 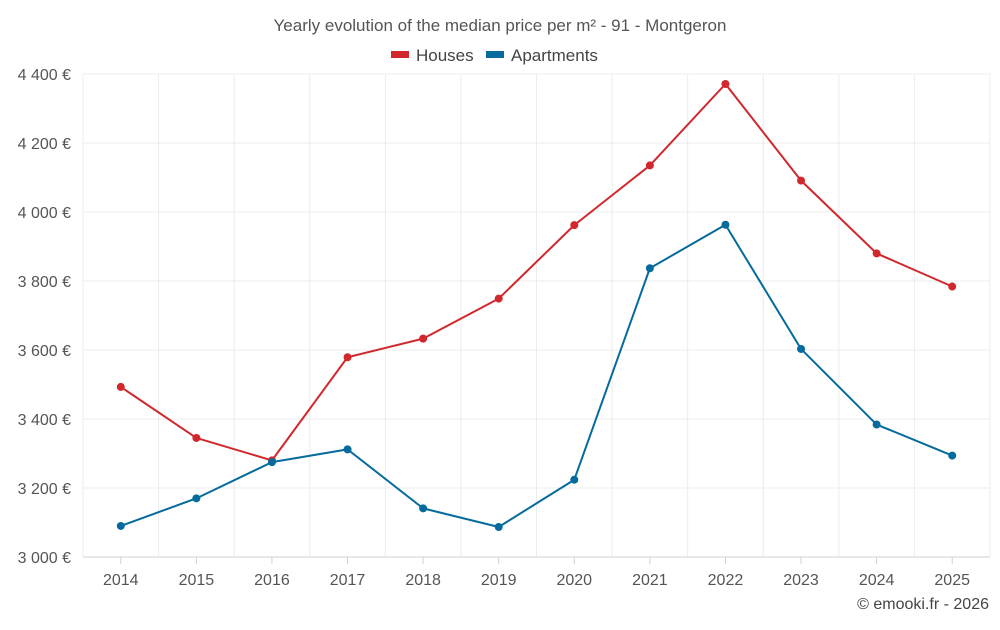 What do you see at coordinates (400, 54) in the screenshot?
I see `legend-swatch-houses` at bounding box center [400, 54].